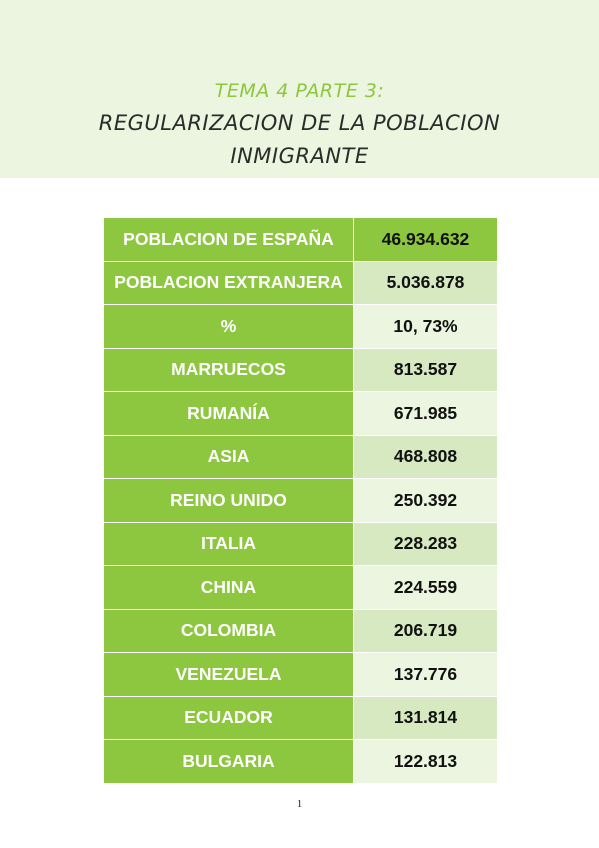 This screenshot has width=599, height=848. What do you see at coordinates (425, 326) in the screenshot?
I see `row-value: 10, 73%` at bounding box center [425, 326].